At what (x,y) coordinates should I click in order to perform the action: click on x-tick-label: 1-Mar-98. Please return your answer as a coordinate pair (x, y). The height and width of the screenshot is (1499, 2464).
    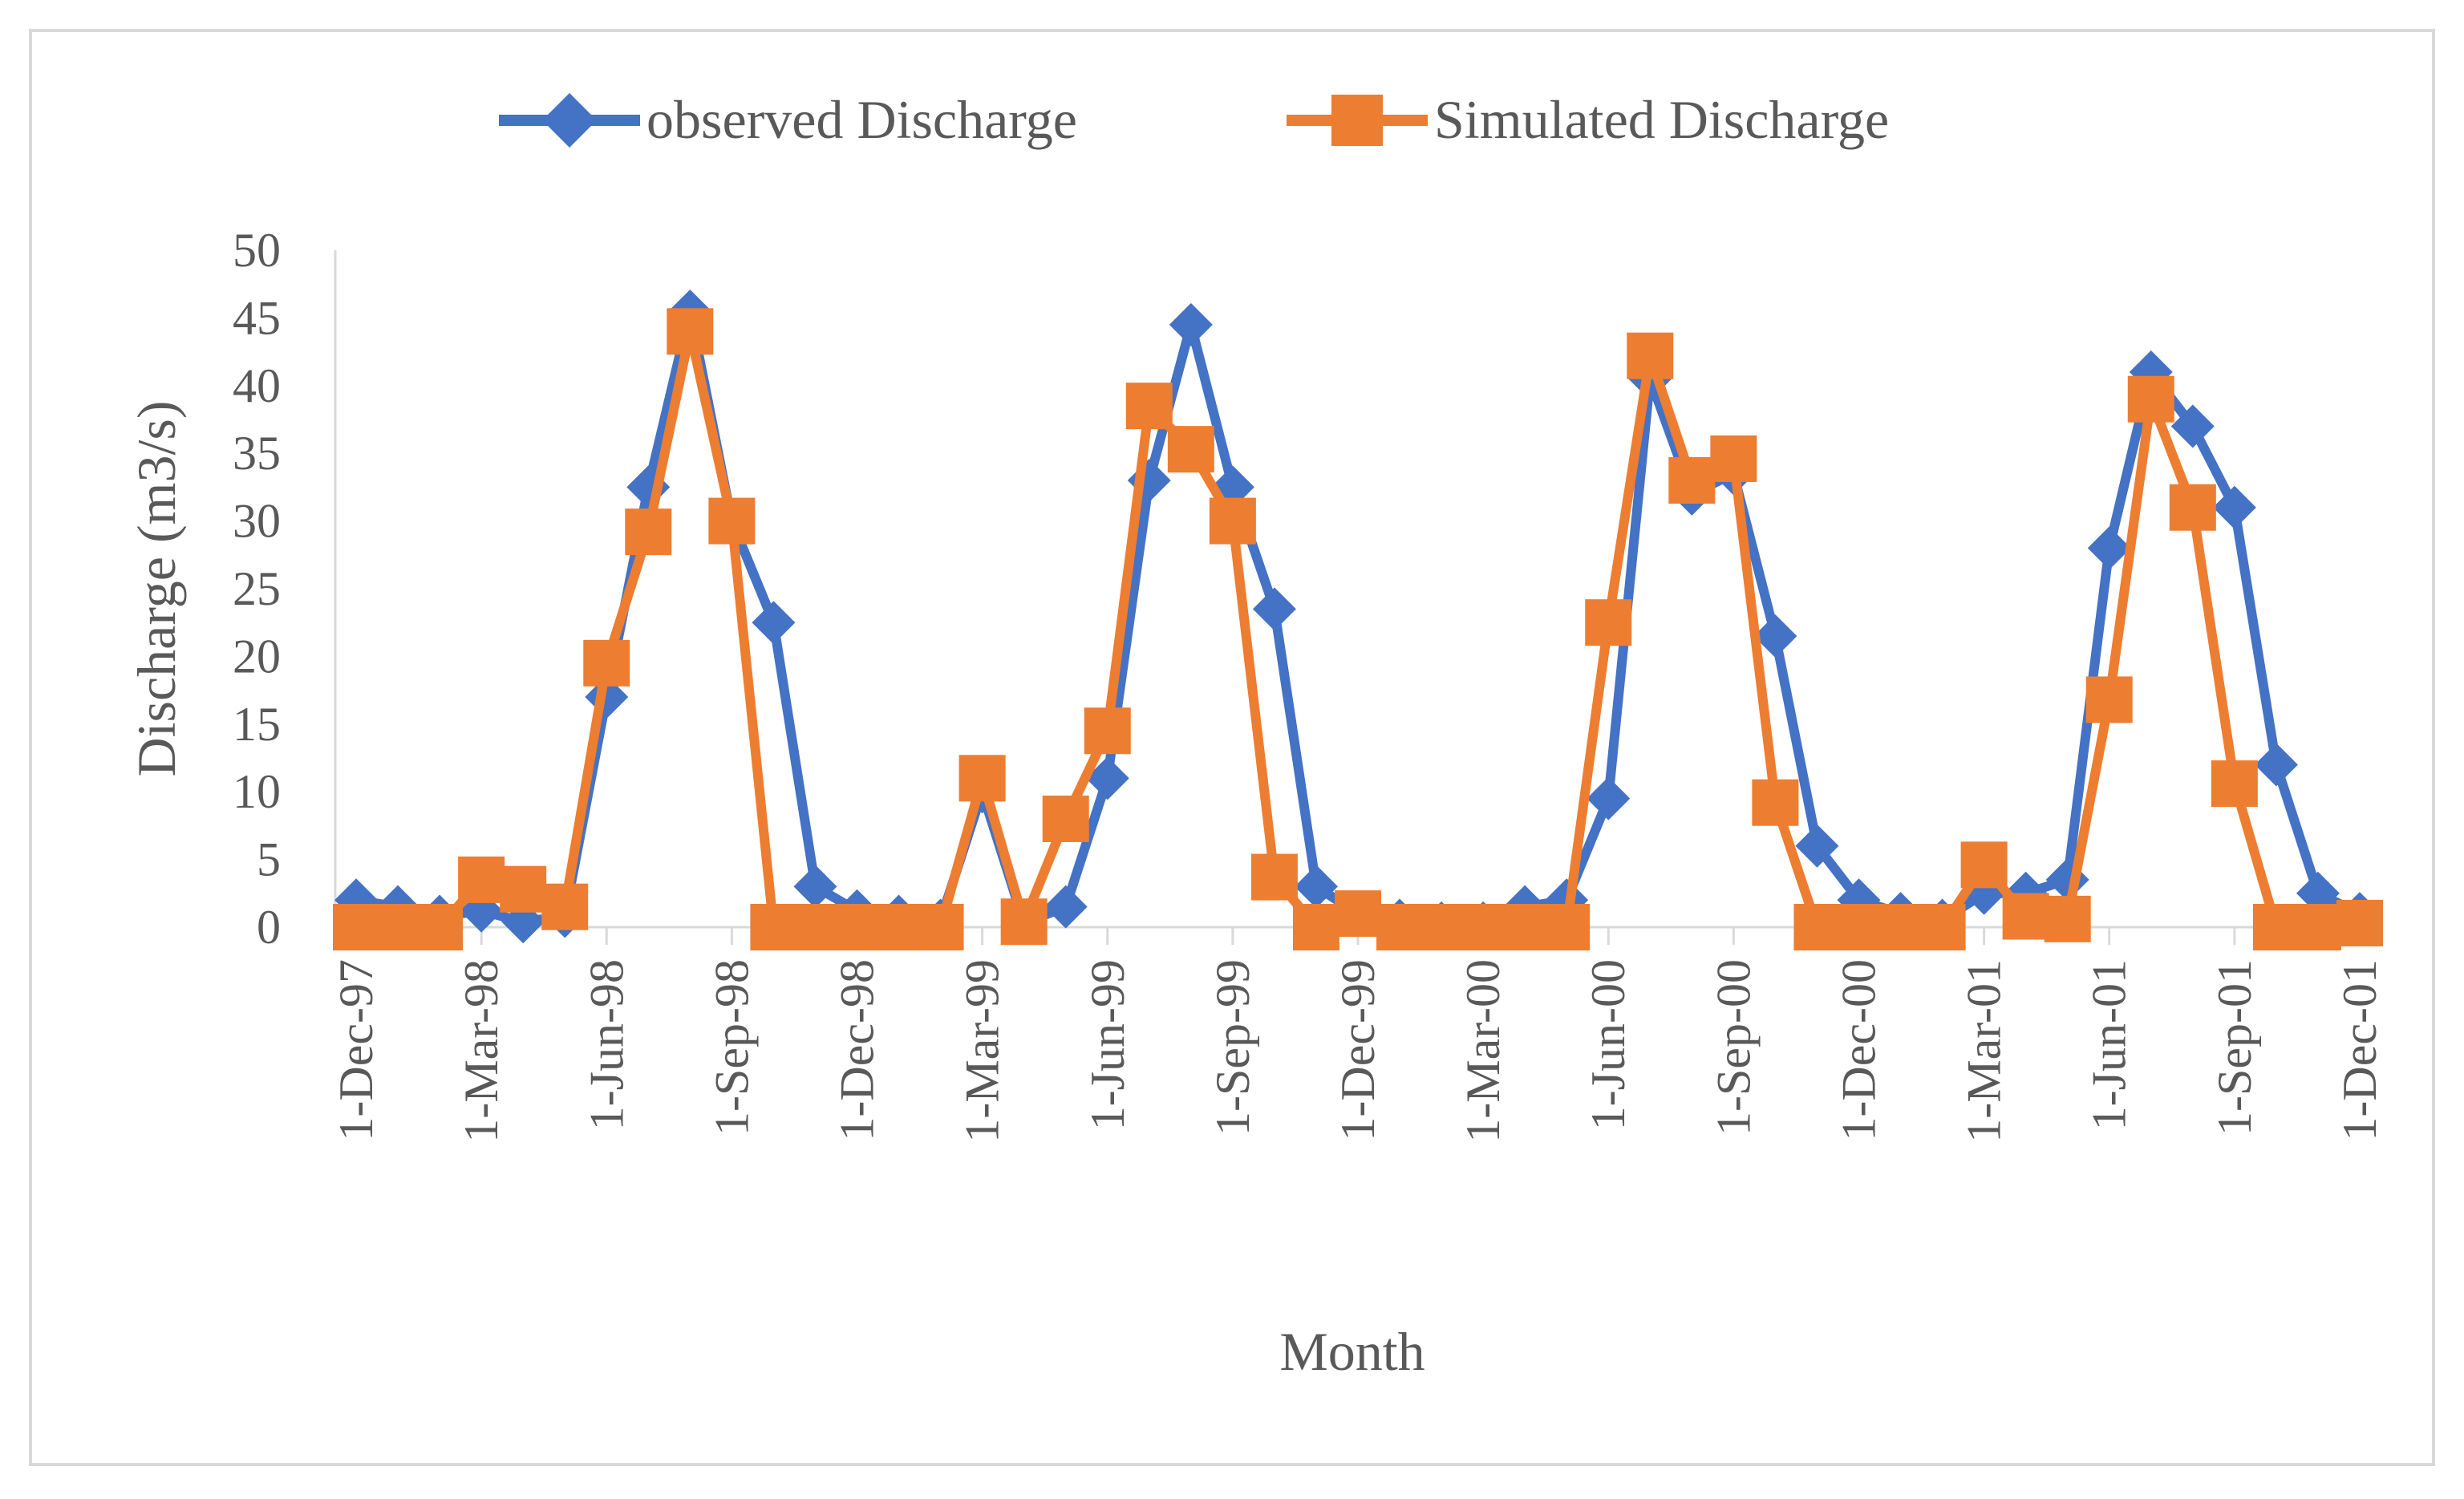
    Looking at the image, I should click on (481, 1051).